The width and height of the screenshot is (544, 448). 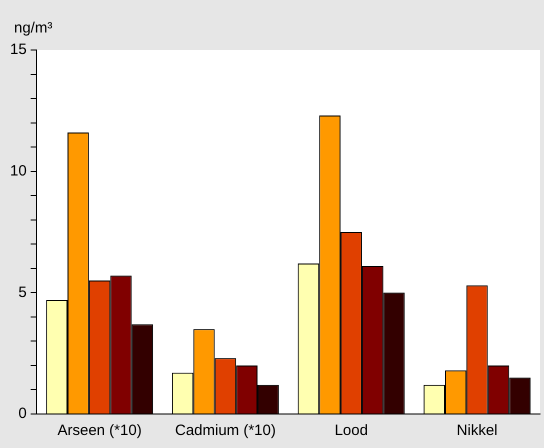 I want to click on x-tick-label: Cadmium (*10), so click(x=225, y=431).